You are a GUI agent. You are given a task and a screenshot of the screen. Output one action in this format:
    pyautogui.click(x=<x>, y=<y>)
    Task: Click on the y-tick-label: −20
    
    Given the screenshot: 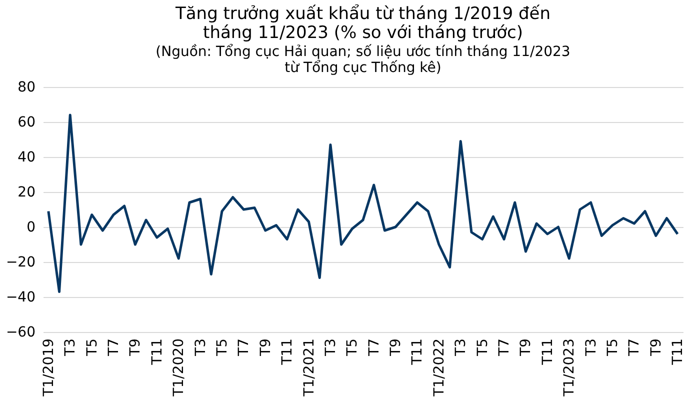 What is the action you would take?
    pyautogui.click(x=21, y=262)
    